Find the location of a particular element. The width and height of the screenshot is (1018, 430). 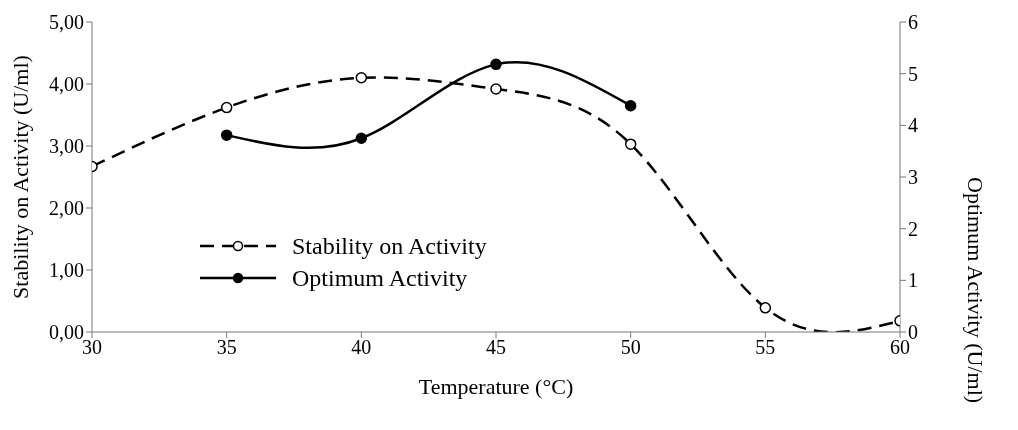

y-tick-label: 1,00 is located at coordinates (66, 270).